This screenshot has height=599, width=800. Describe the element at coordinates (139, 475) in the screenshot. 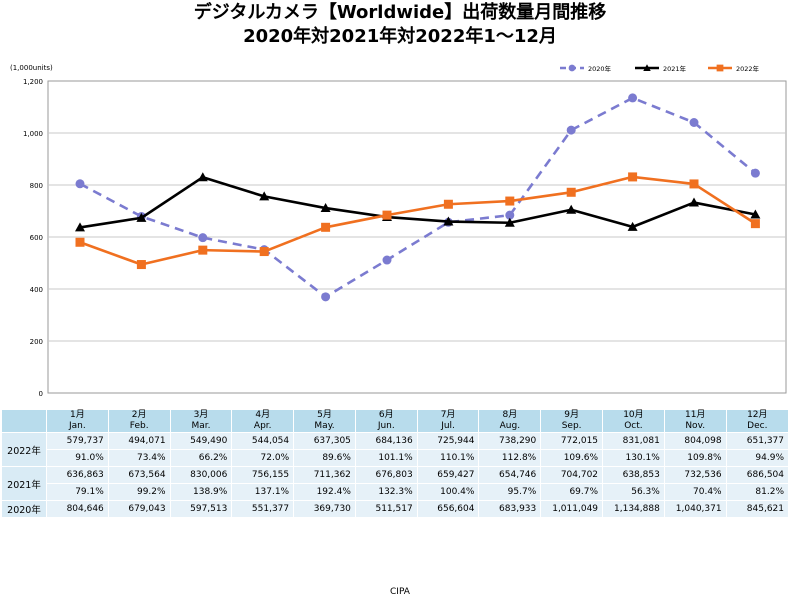

I see `table-cell-value: 673,564` at that location.